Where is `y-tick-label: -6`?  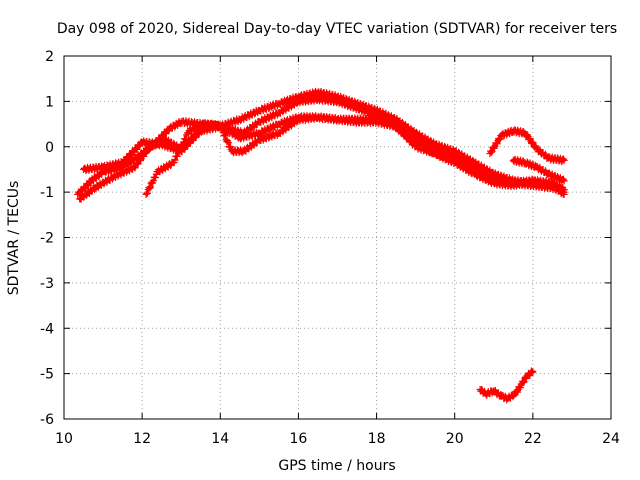 y-tick-label: -6 is located at coordinates (47, 420).